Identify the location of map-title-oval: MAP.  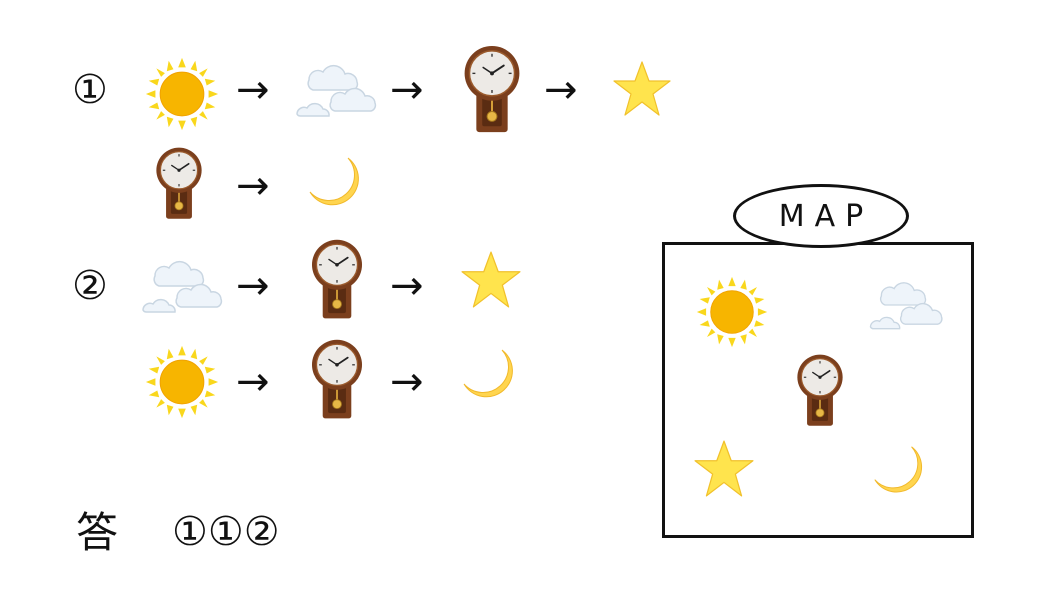
(821, 216).